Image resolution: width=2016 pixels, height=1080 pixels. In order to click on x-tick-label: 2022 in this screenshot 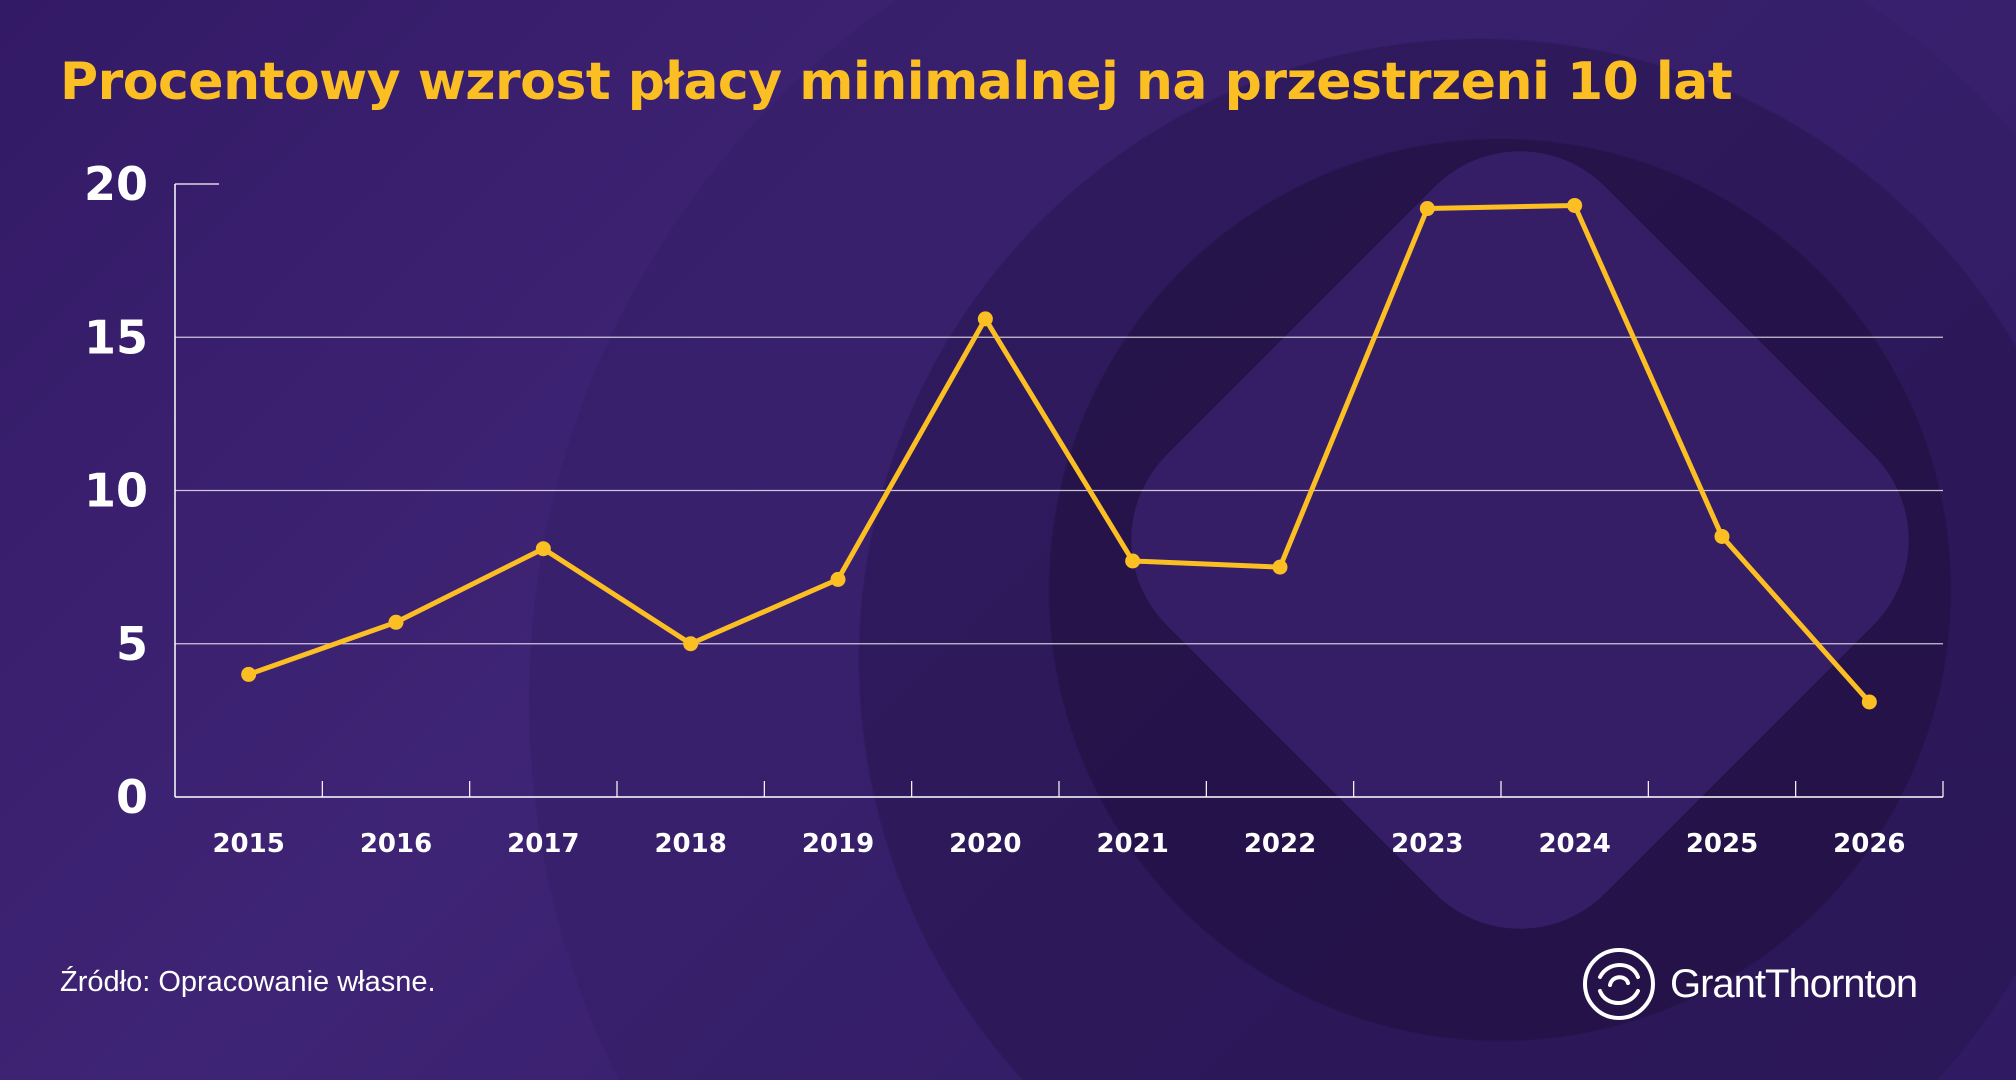, I will do `click(1280, 844)`.